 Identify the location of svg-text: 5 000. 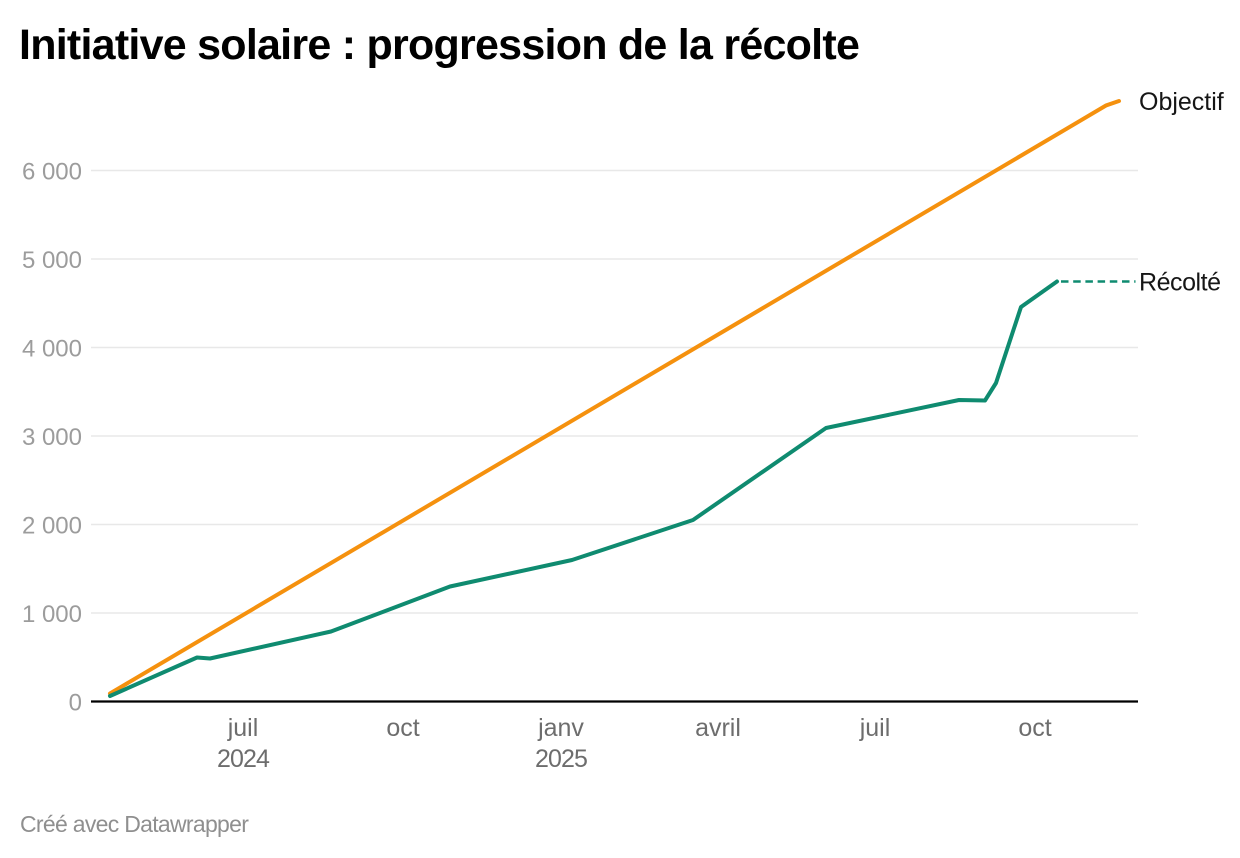
(52, 260).